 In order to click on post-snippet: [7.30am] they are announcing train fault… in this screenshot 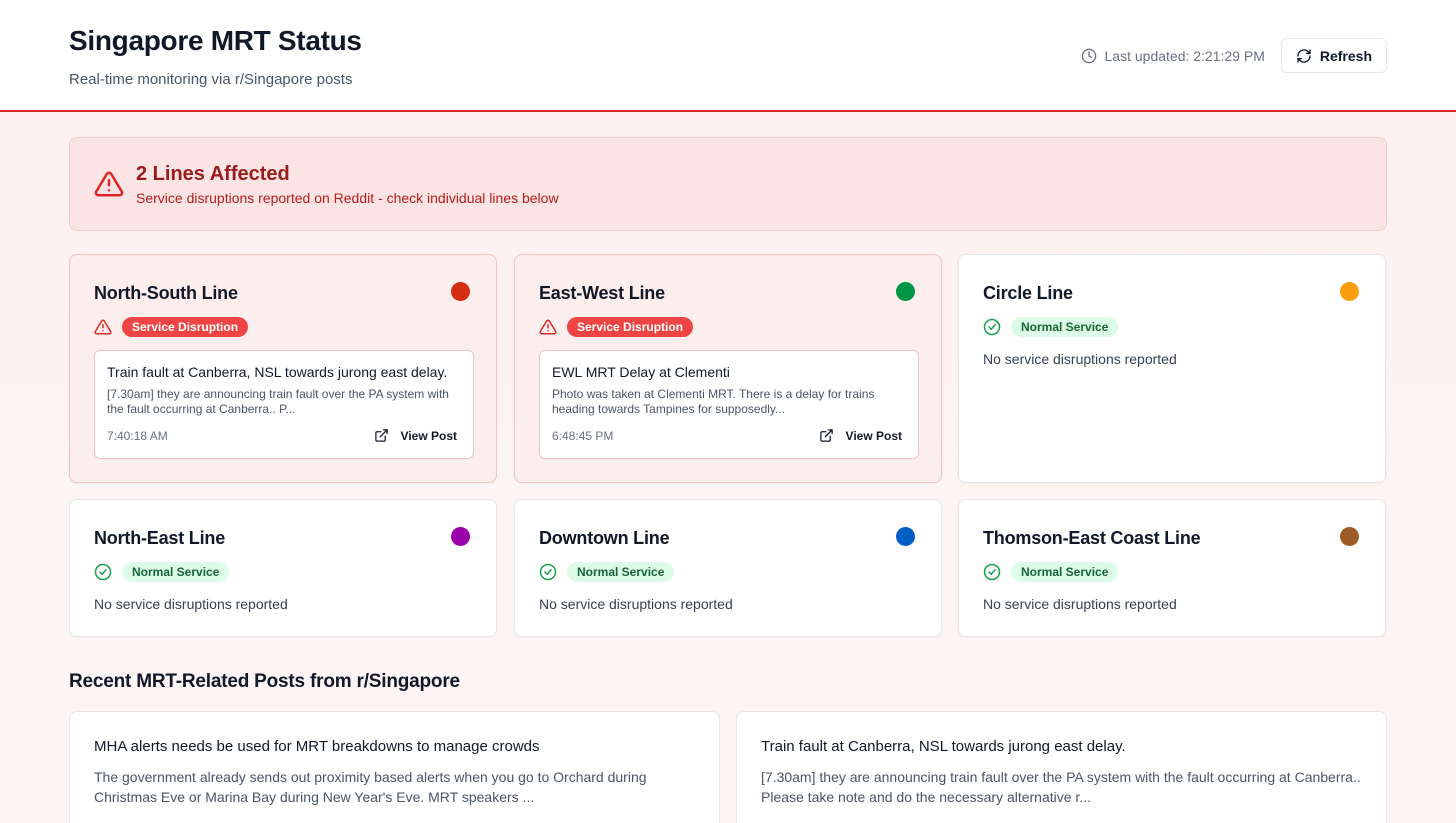, I will do `click(278, 401)`.